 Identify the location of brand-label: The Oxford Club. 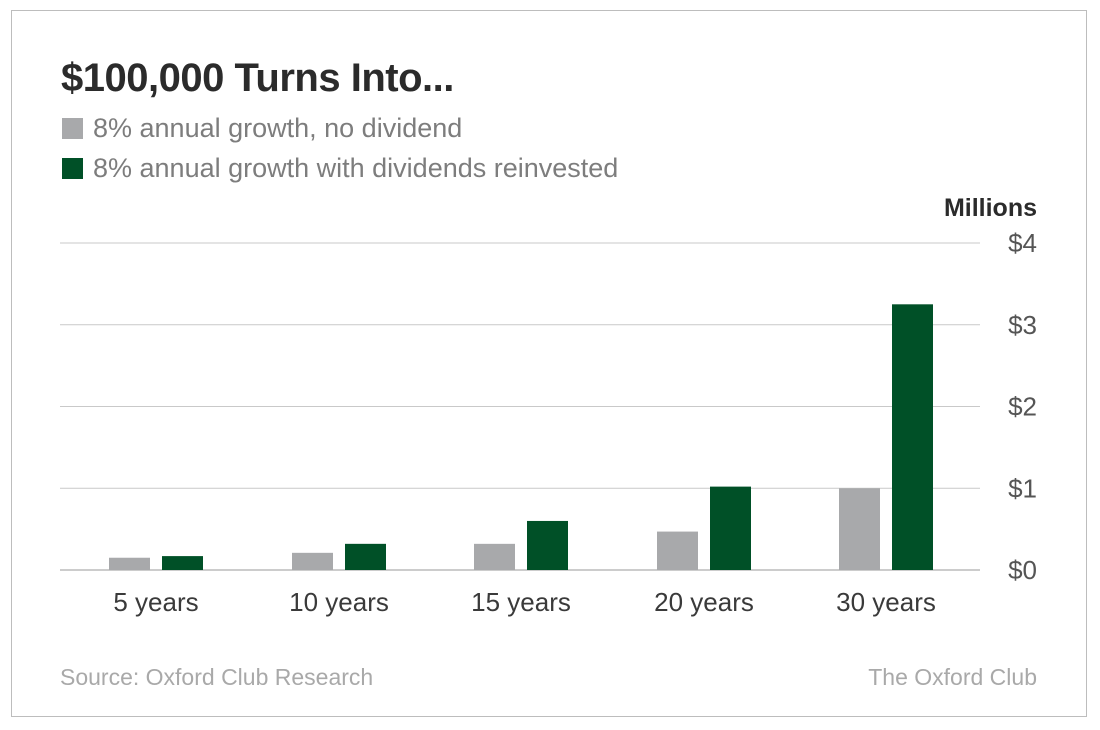
(952, 677).